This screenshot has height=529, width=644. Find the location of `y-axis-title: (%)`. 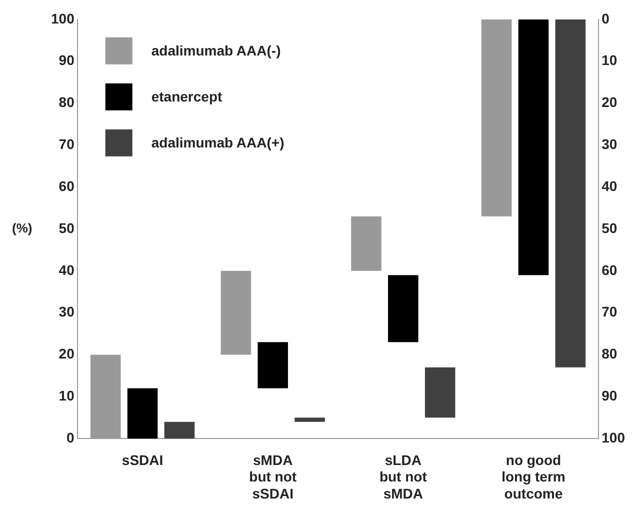

y-axis-title: (%) is located at coordinates (22, 228).